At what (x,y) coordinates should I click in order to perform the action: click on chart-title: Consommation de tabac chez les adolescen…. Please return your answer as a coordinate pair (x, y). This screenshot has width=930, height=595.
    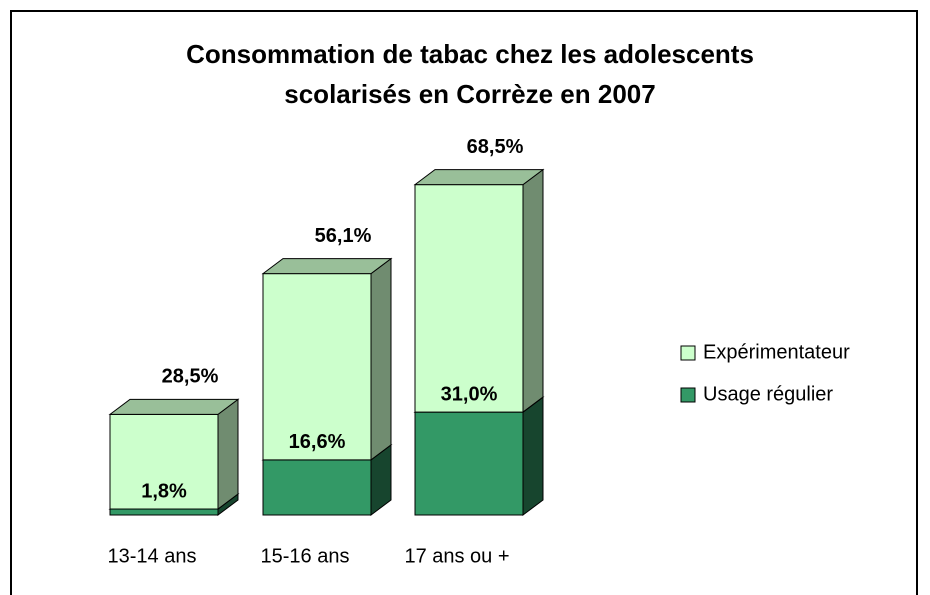
    Looking at the image, I should click on (470, 74).